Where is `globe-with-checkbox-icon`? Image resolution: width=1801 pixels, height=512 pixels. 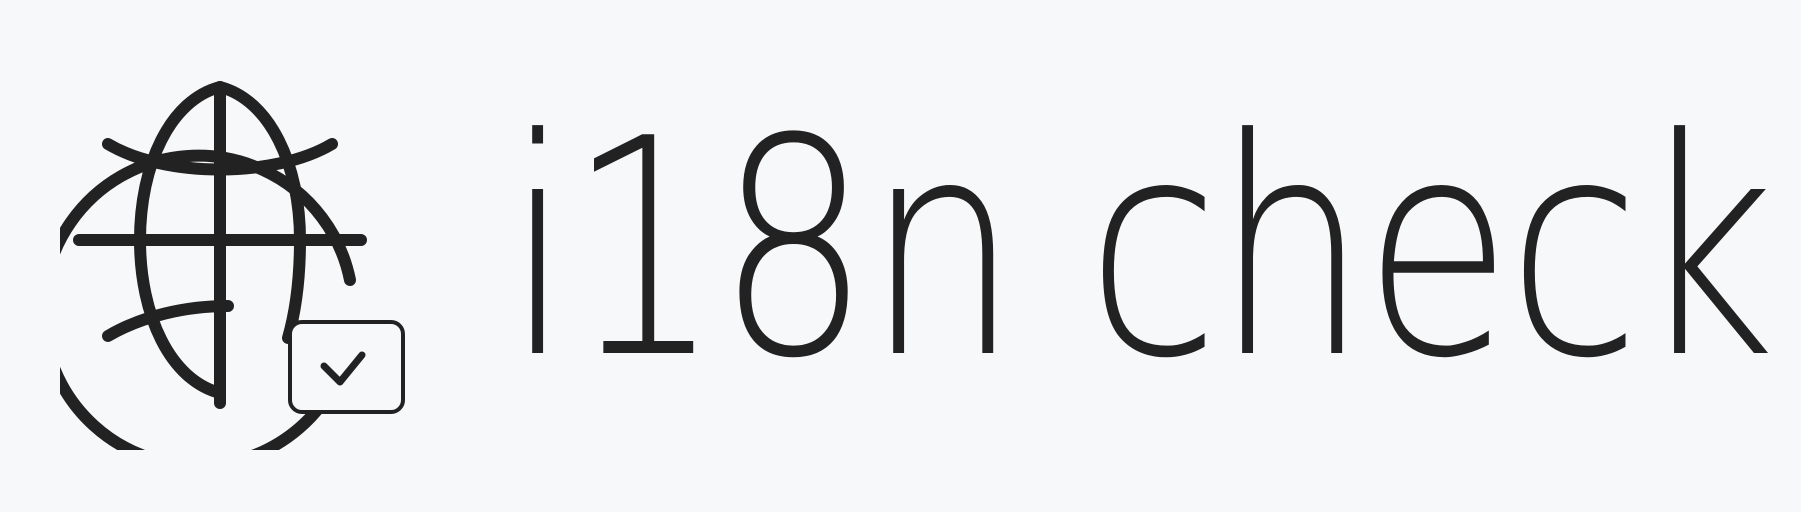 globe-with-checkbox-icon is located at coordinates (232, 265).